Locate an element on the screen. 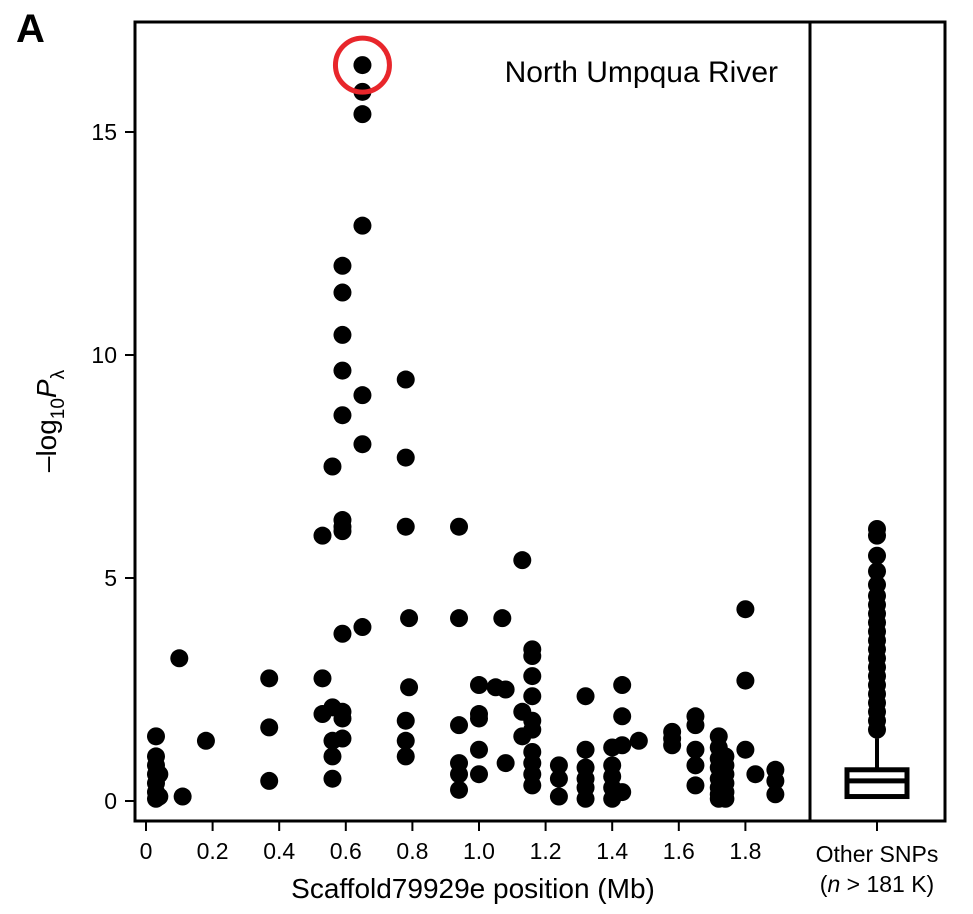 This screenshot has width=973, height=914. x-tick-label: 1.2 is located at coordinates (546, 851).